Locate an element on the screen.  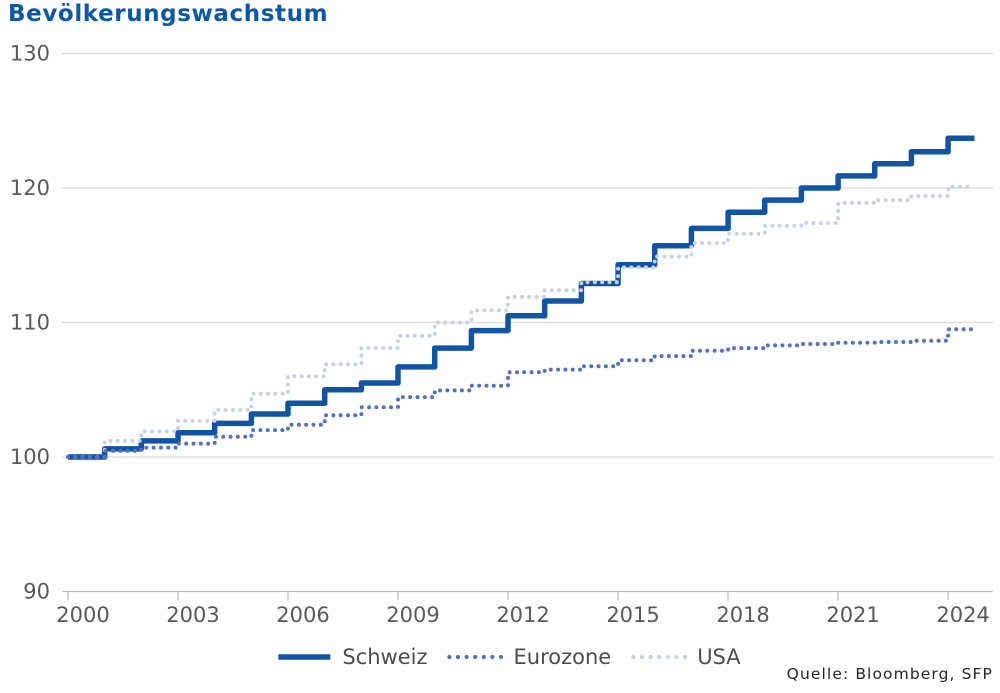
legend-label: USA is located at coordinates (719, 657).